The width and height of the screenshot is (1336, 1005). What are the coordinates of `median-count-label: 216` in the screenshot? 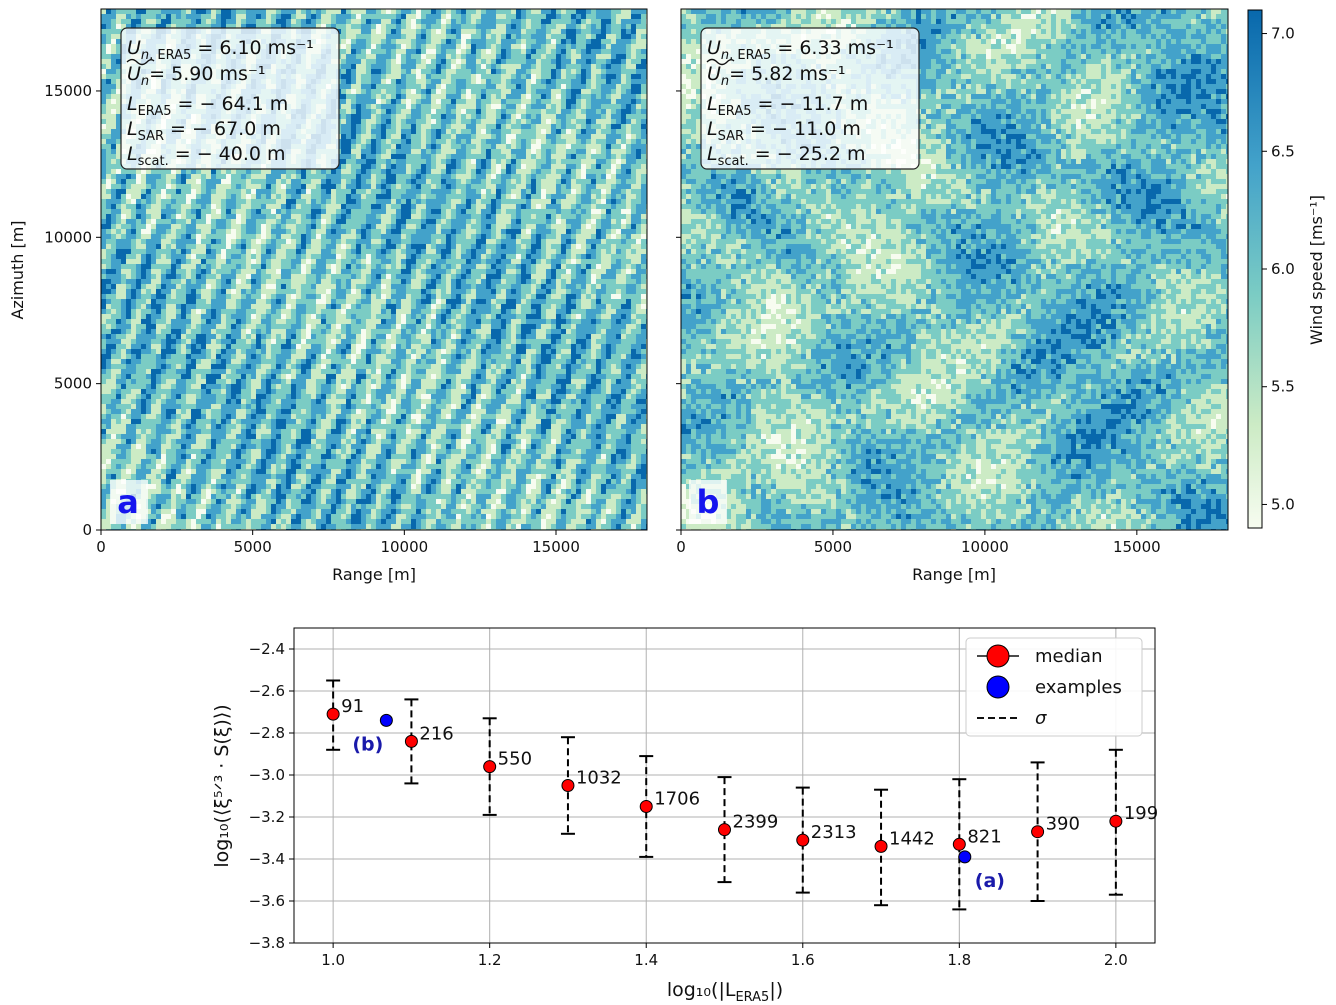 It's located at (436, 733).